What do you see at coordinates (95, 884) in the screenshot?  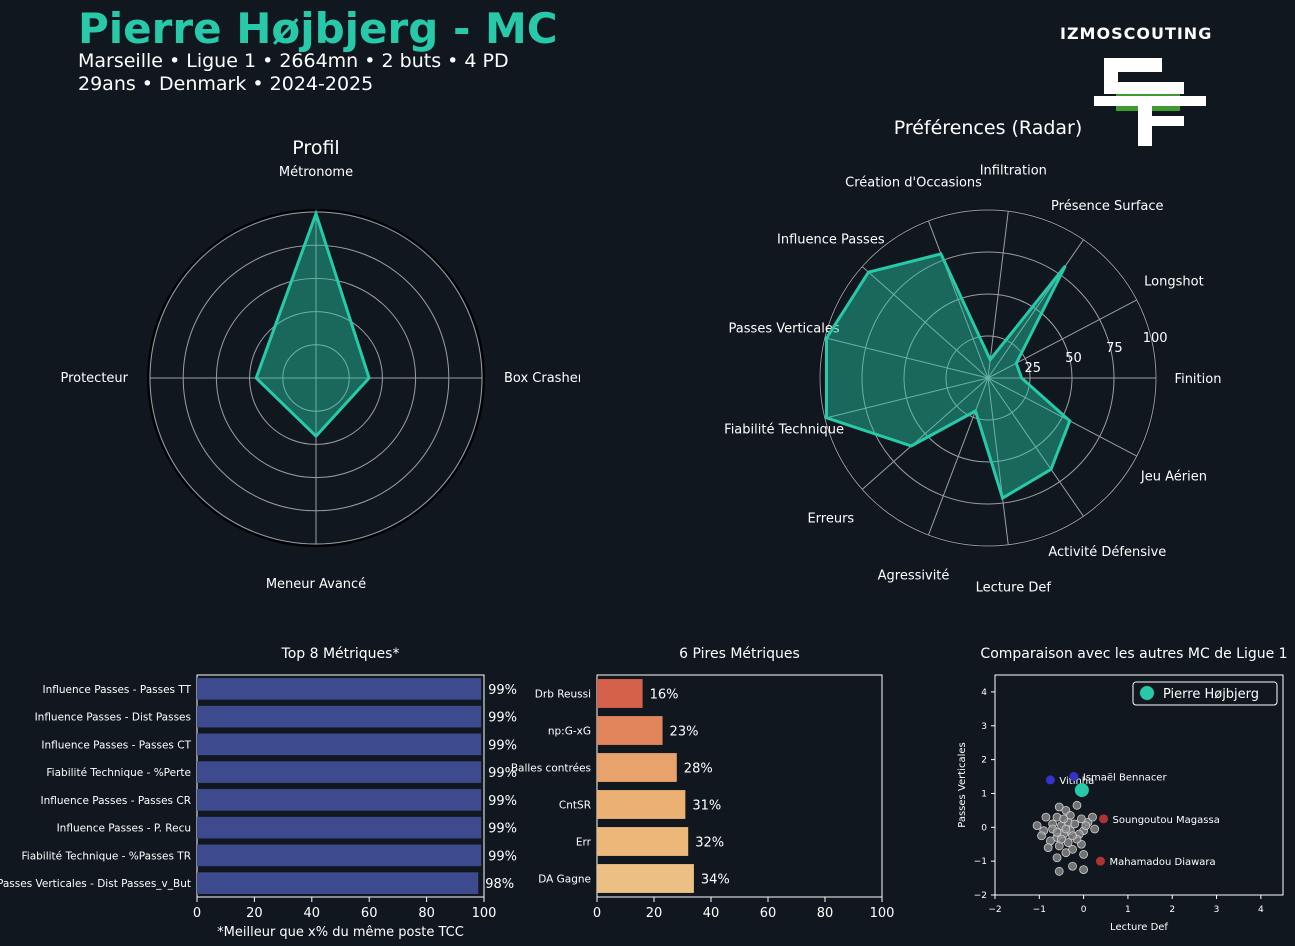 I see `bar-category-label: Passes Verticales - Dist Passes_v_But` at bounding box center [95, 884].